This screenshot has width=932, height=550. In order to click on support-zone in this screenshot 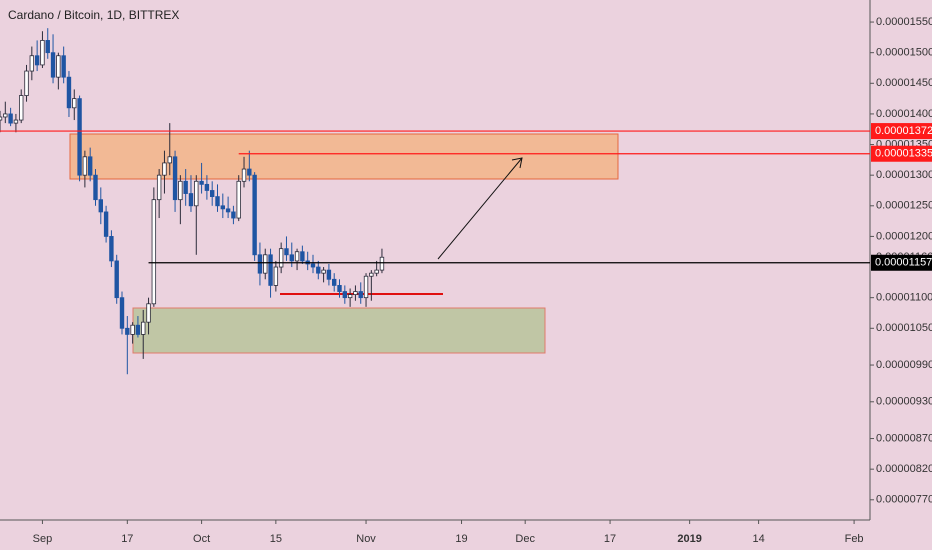, I will do `click(339, 330)`.